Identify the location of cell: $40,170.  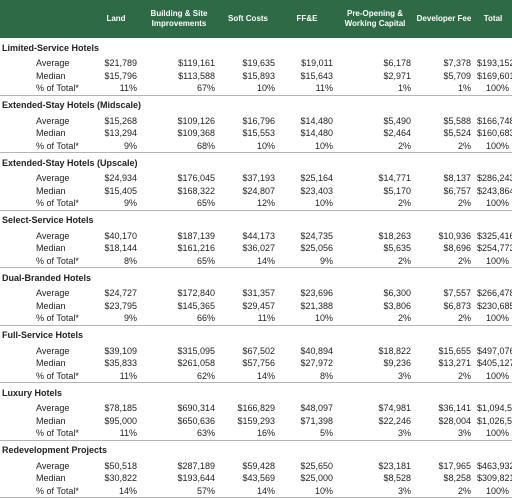
(120, 235).